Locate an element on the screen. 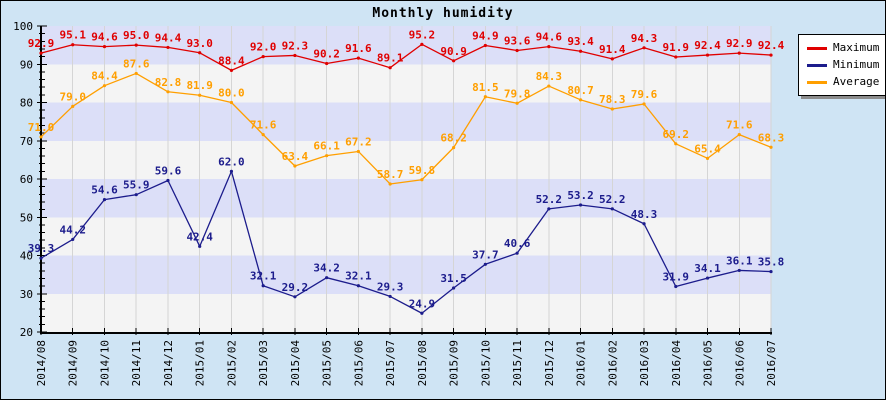 This screenshot has height=400, width=886. x-axis-label: 2016/06 is located at coordinates (739, 363).